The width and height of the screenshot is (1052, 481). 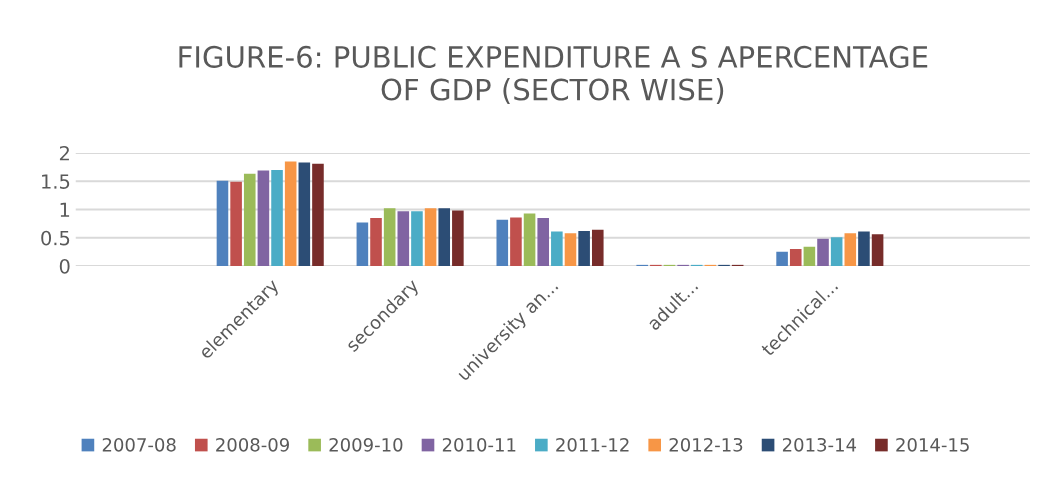 What do you see at coordinates (366, 444) in the screenshot?
I see `legend-label: 2009-10` at bounding box center [366, 444].